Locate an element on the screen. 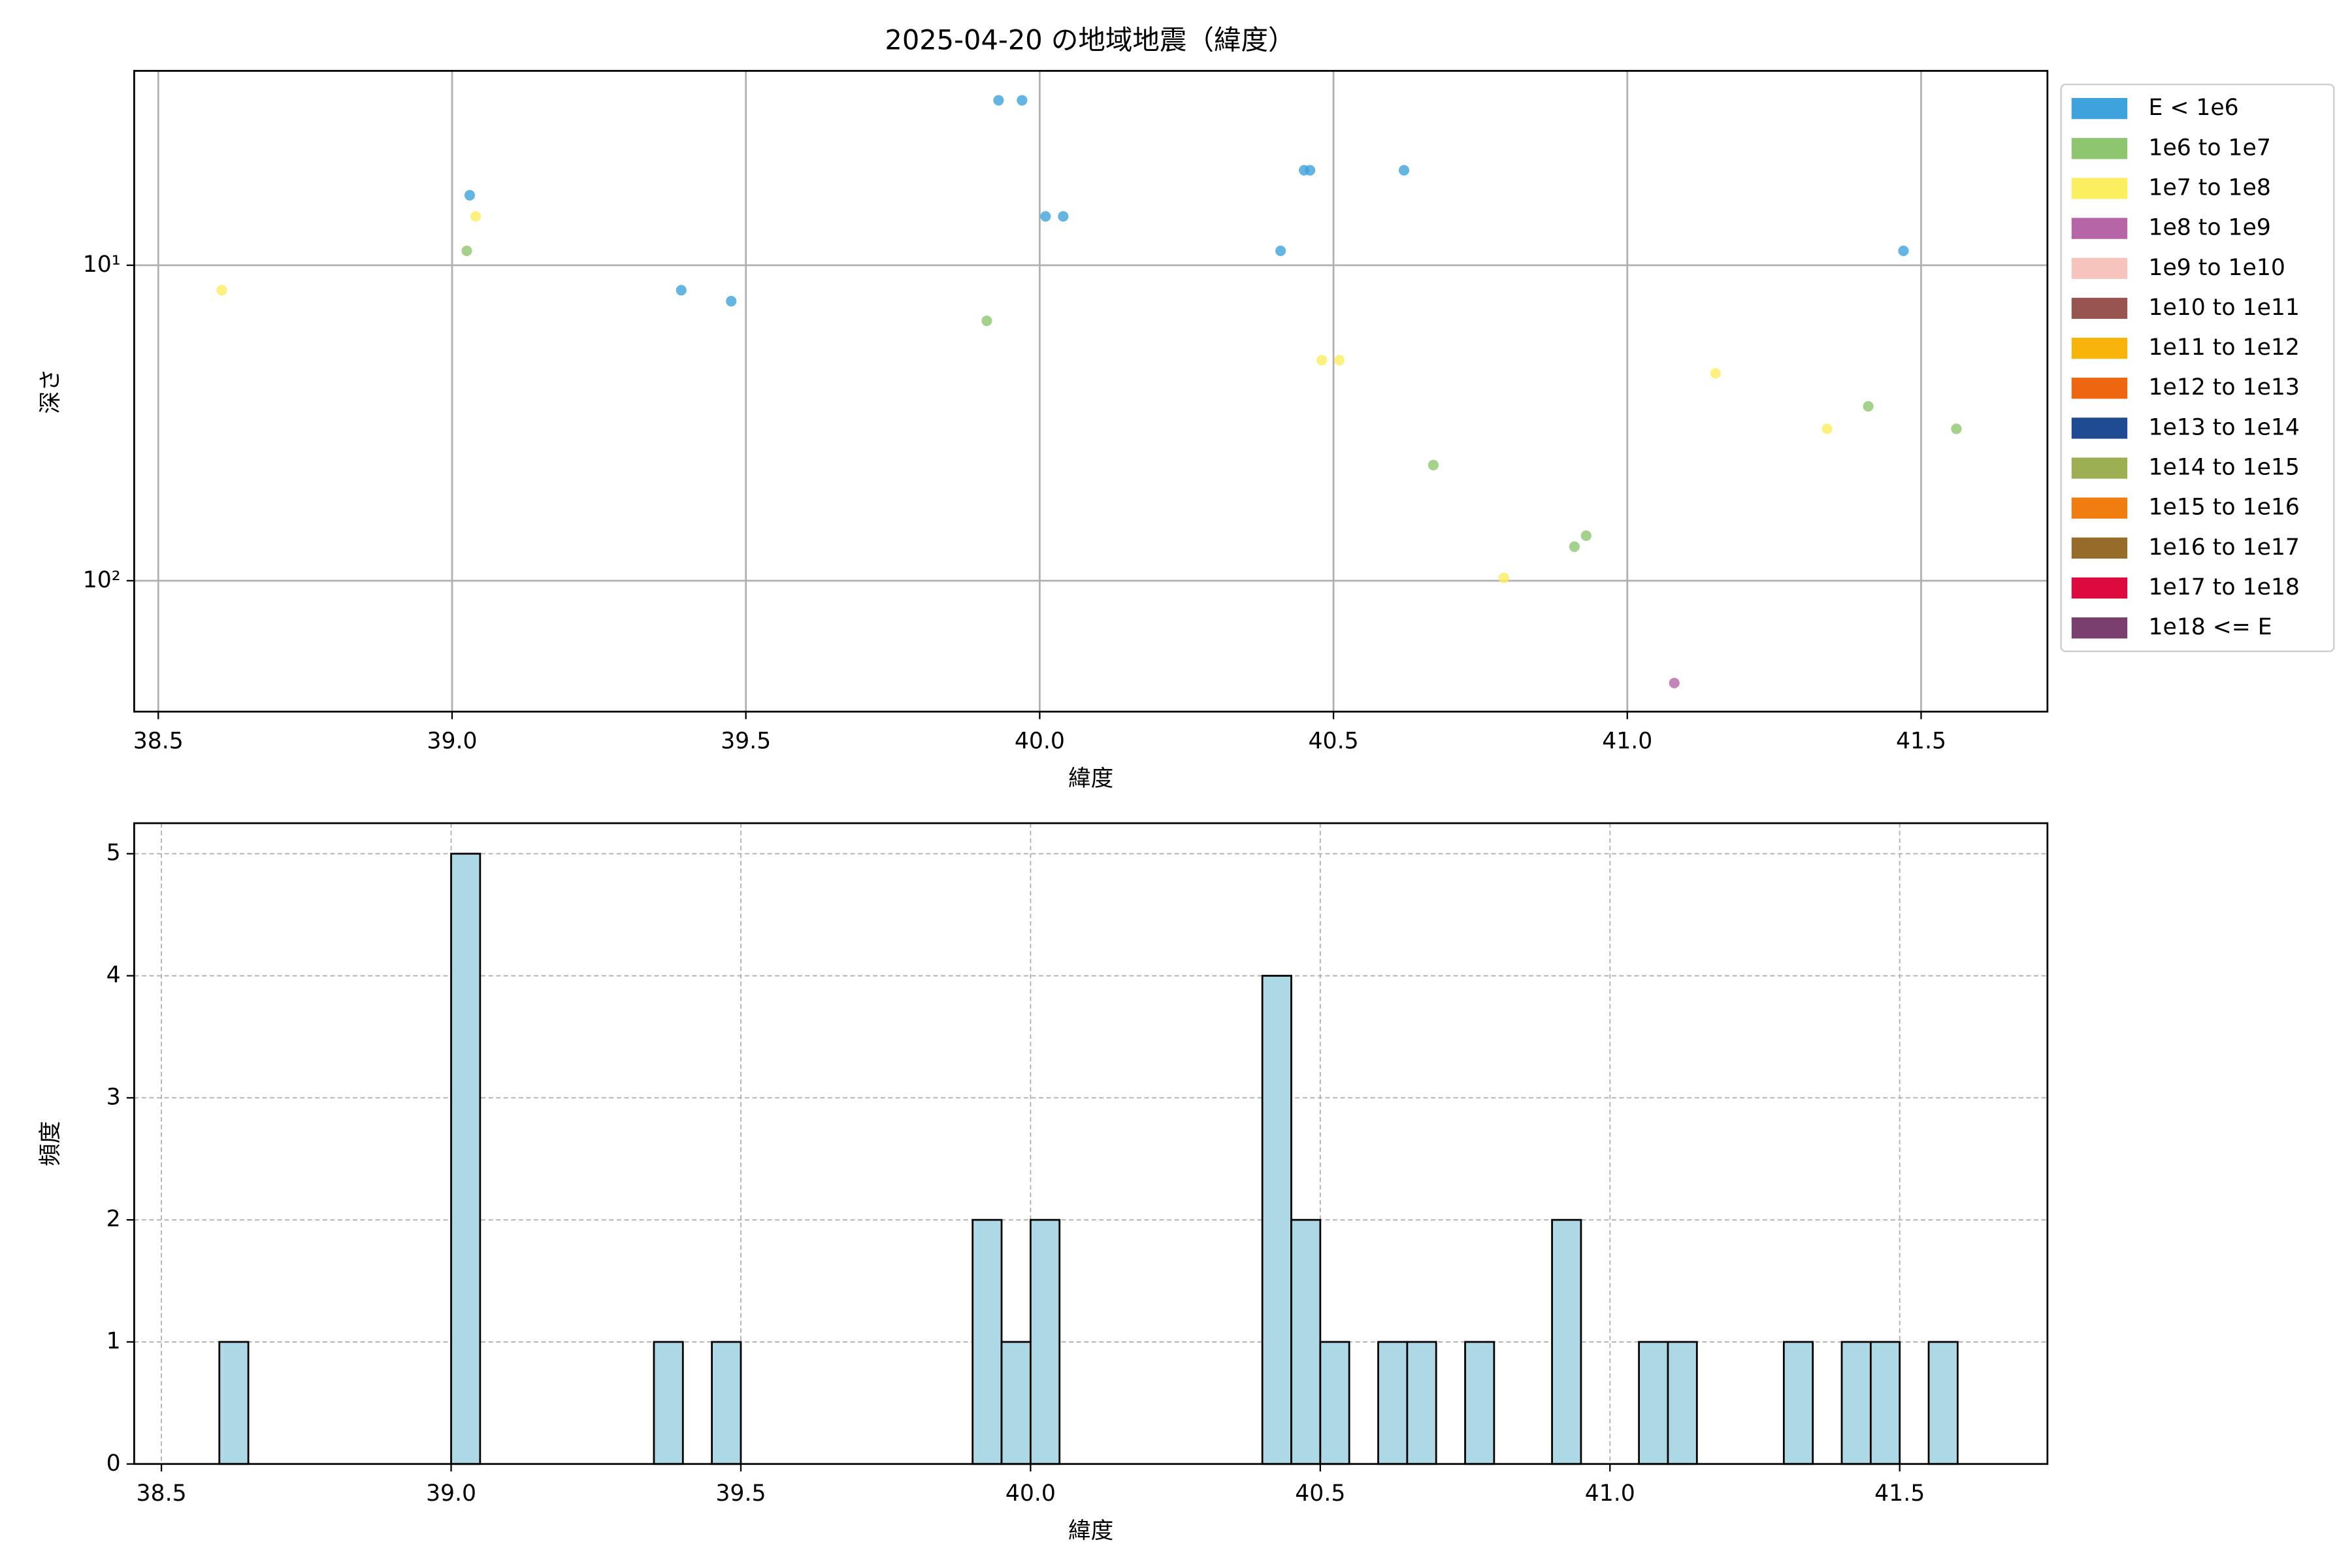 This screenshot has width=2352, height=1568. x-tick-label: 41.0 is located at coordinates (1610, 1493).